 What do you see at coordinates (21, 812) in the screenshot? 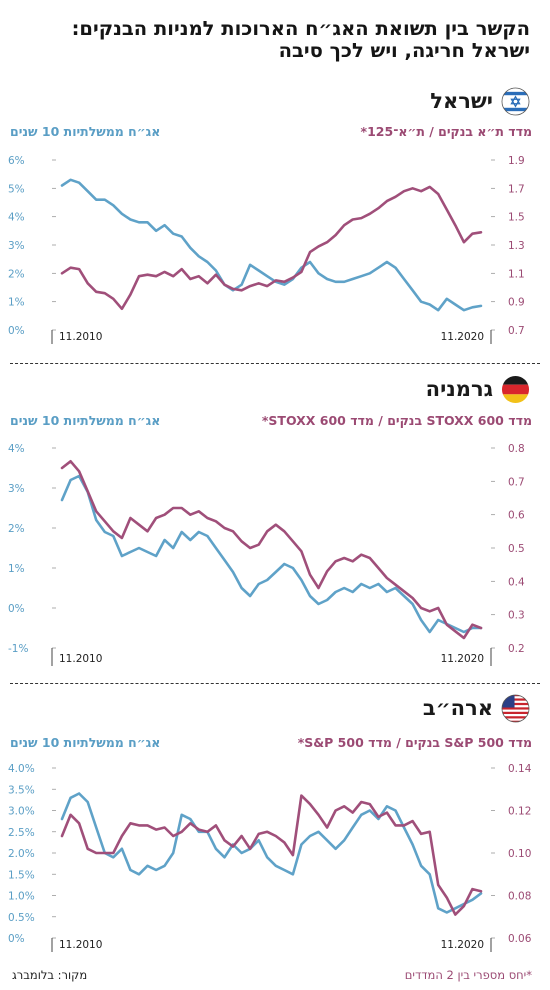
I see `left-tick-label: 3.0%` at bounding box center [21, 812].